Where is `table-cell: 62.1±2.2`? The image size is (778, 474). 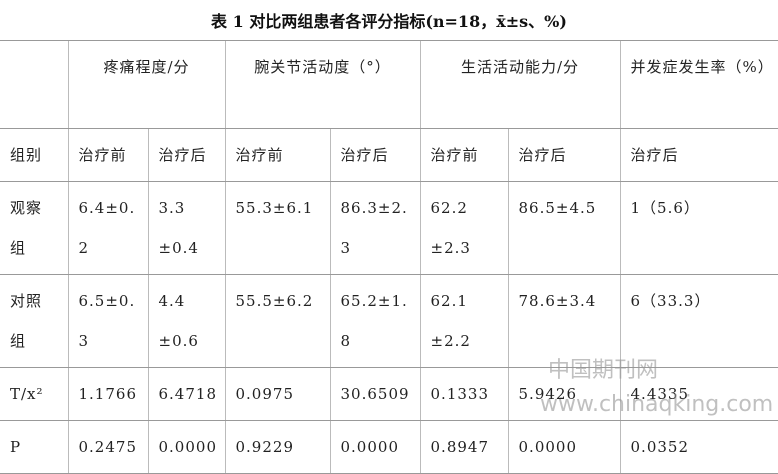
table-cell: 62.1±2.2 is located at coordinates (464, 321).